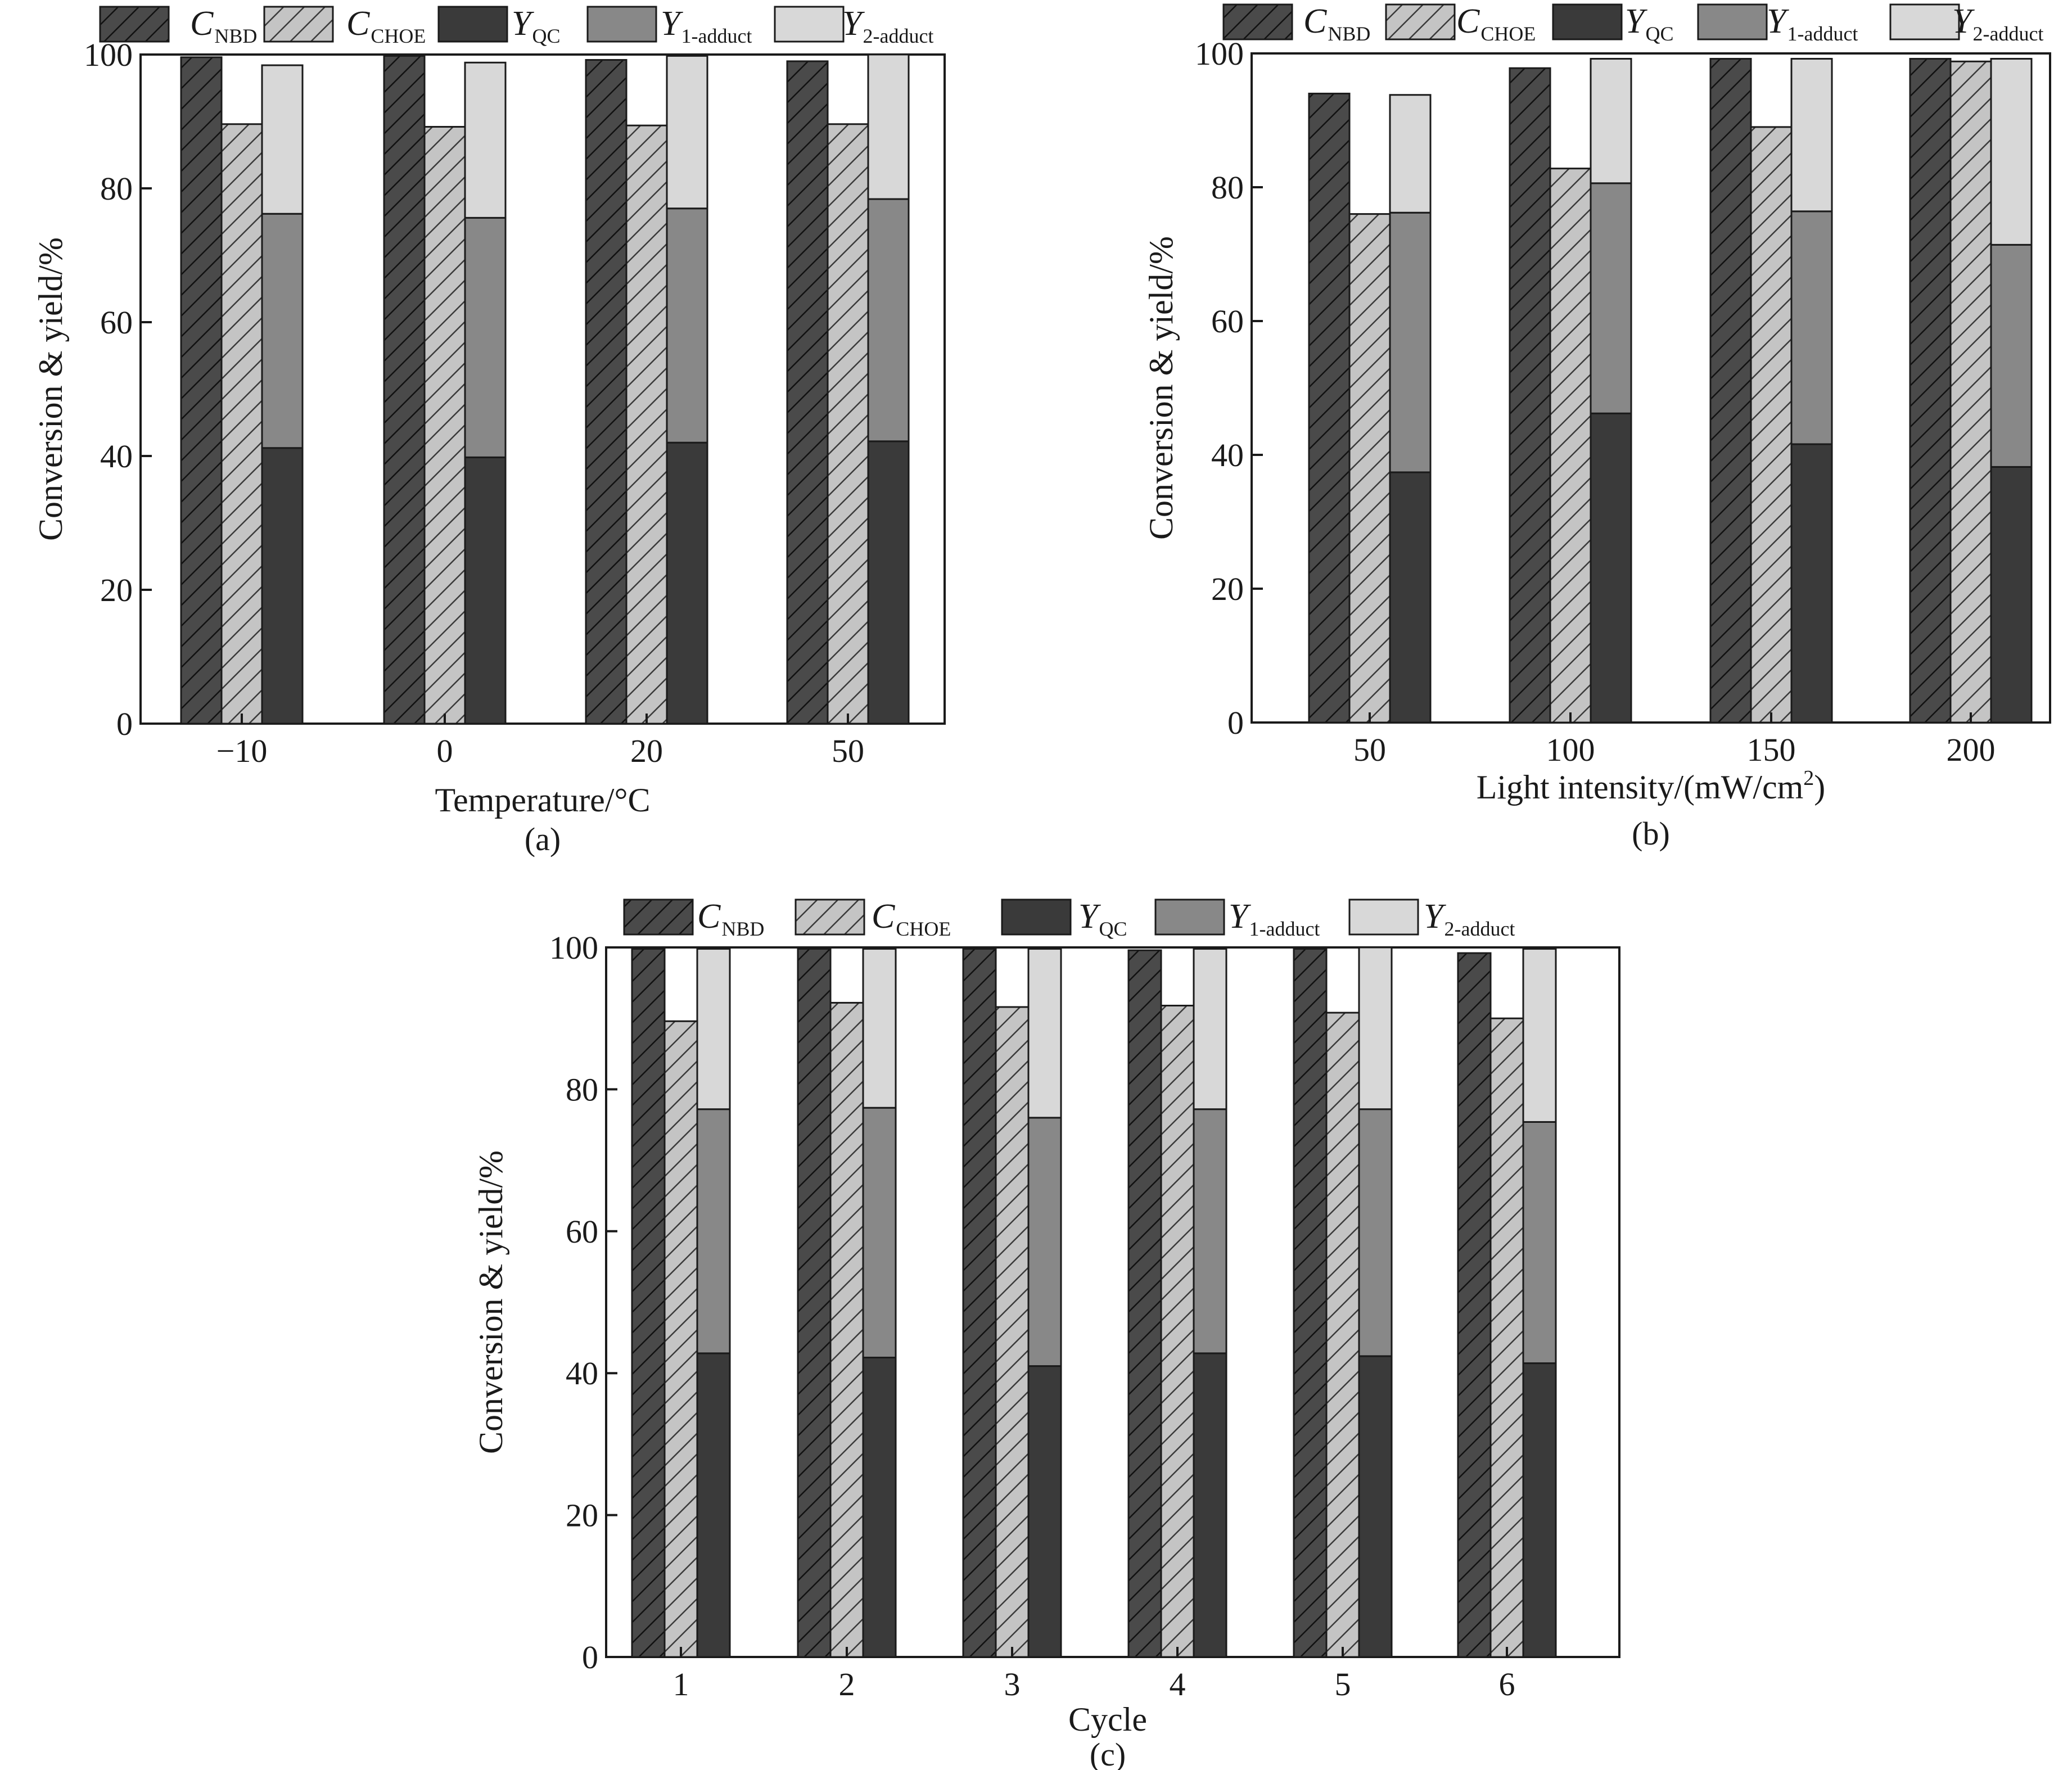 The width and height of the screenshot is (2072, 1770). What do you see at coordinates (1670, 391) in the screenshot?
I see `bars-b` at bounding box center [1670, 391].